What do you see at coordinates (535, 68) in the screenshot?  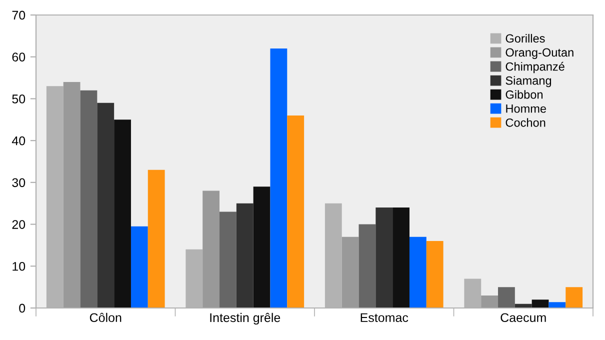 I see `legend-label: Chimpanzé` at bounding box center [535, 68].